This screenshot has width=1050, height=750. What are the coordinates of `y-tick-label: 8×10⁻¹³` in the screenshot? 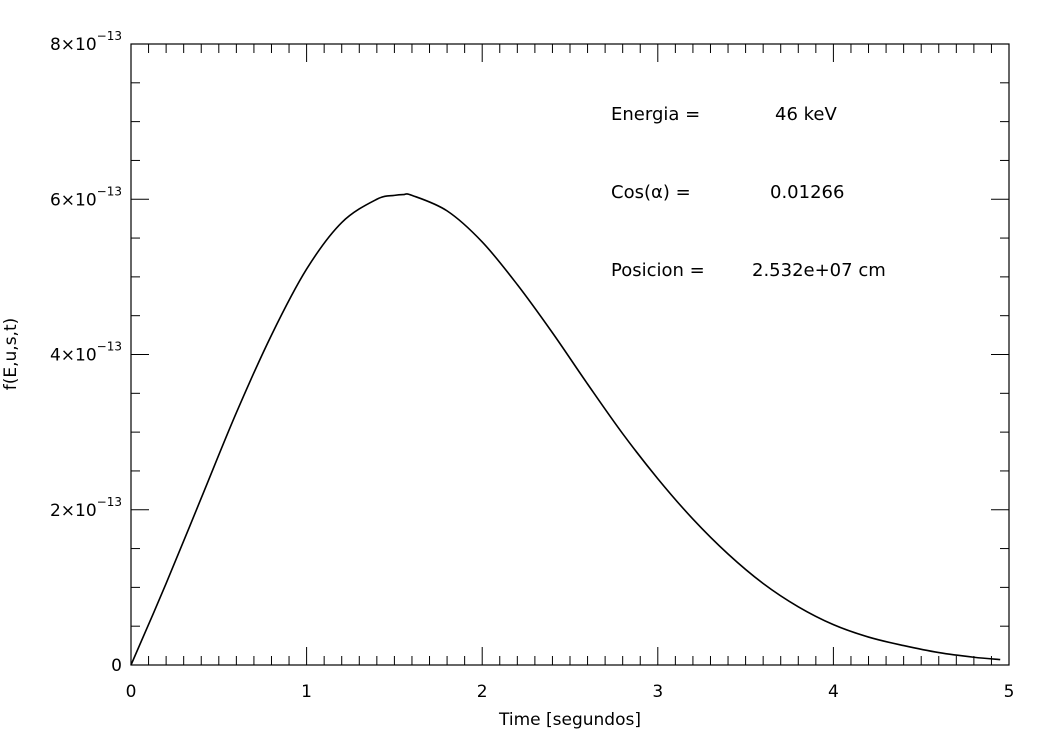 It's located at (86, 42).